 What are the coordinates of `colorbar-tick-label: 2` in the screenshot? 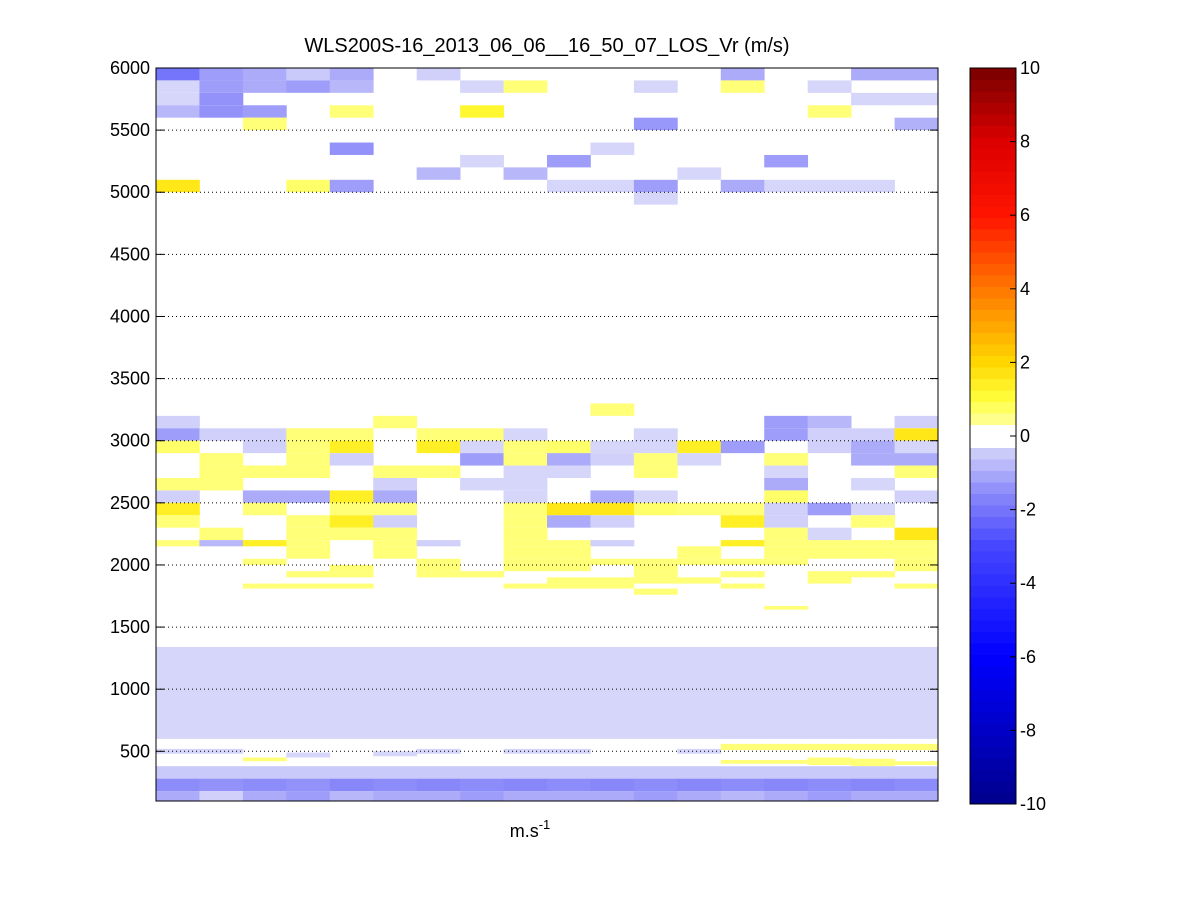 It's located at (1025, 362).